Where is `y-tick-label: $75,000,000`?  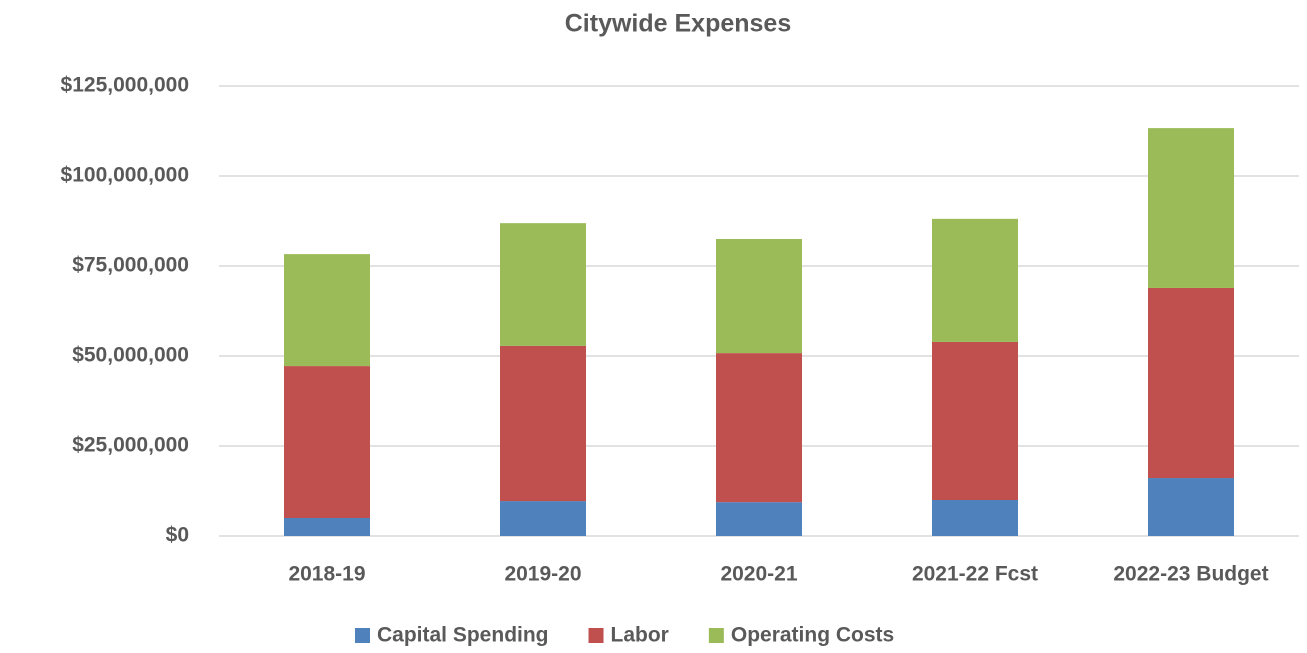
y-tick-label: $75,000,000 is located at coordinates (130, 265).